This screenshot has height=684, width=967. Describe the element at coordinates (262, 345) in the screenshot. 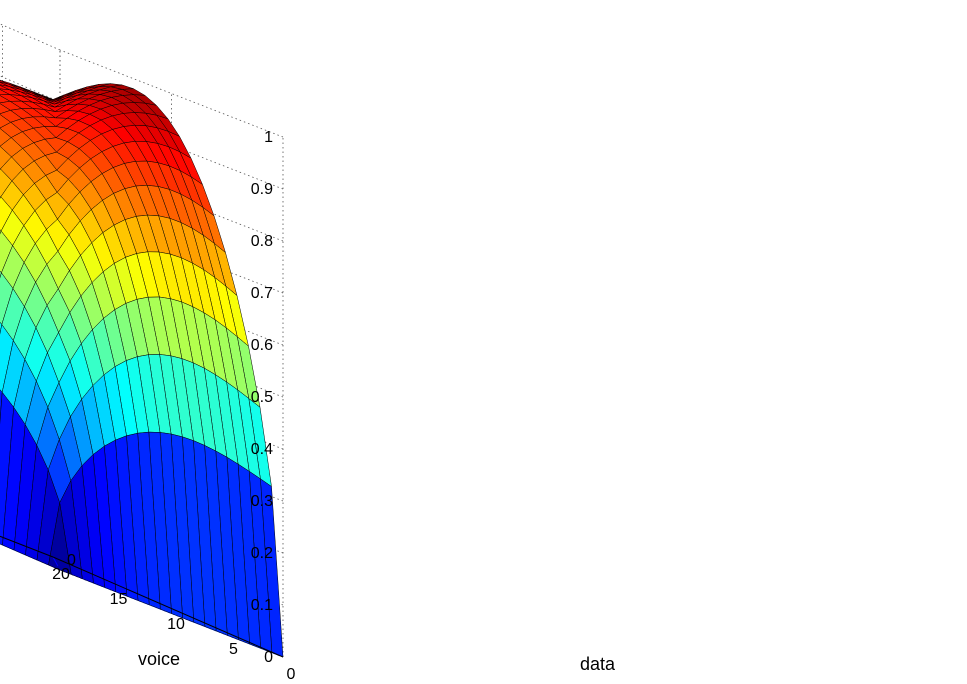

I see `z-tick-label: 0.6` at that location.